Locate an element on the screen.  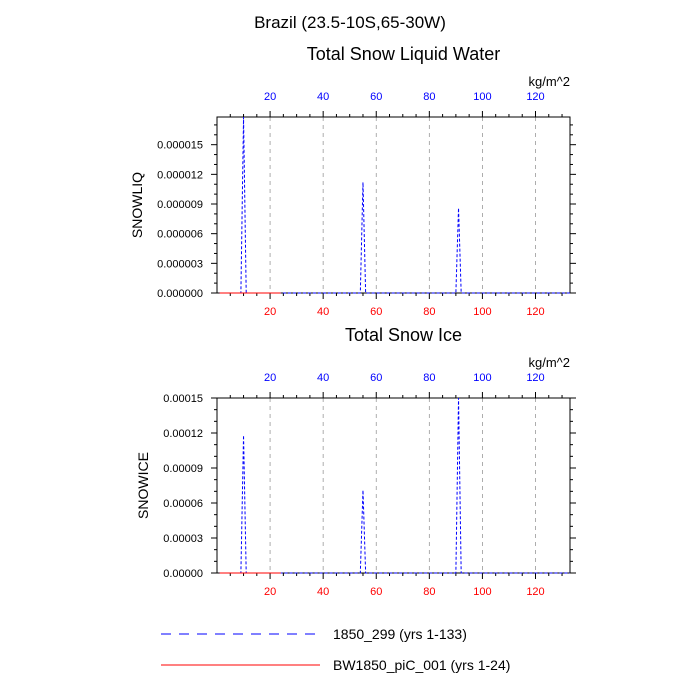
plot-frame is located at coordinates (393, 485).